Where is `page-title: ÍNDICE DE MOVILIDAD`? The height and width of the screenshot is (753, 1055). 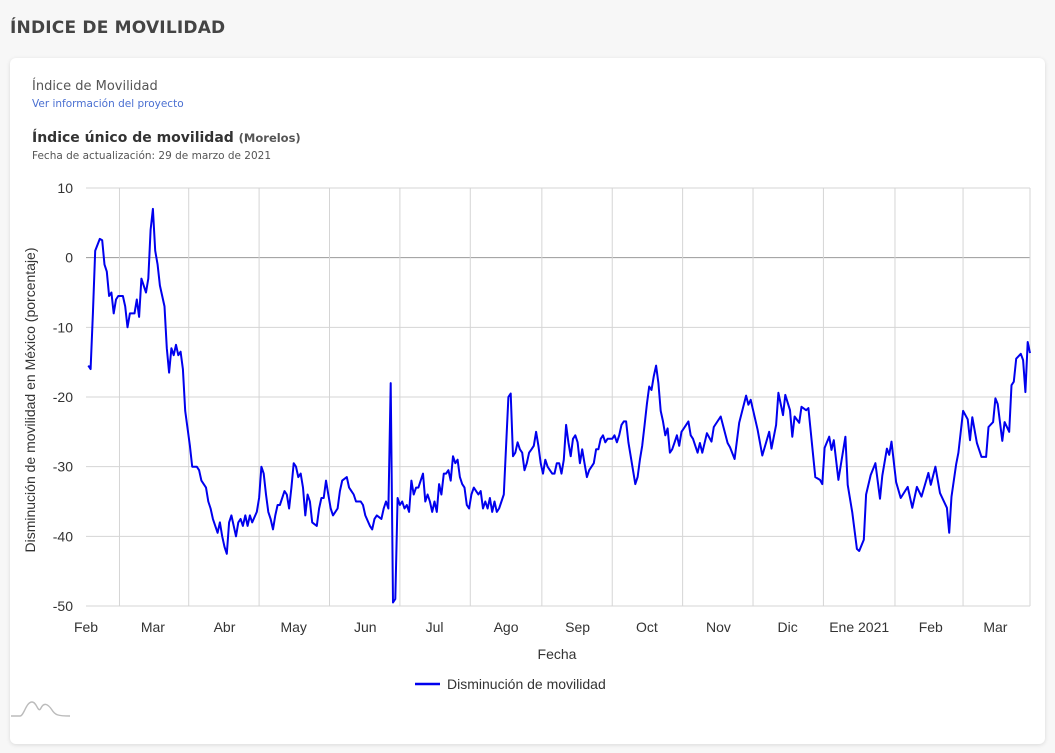
page-title: ÍNDICE DE MOVILIDAD is located at coordinates (118, 28).